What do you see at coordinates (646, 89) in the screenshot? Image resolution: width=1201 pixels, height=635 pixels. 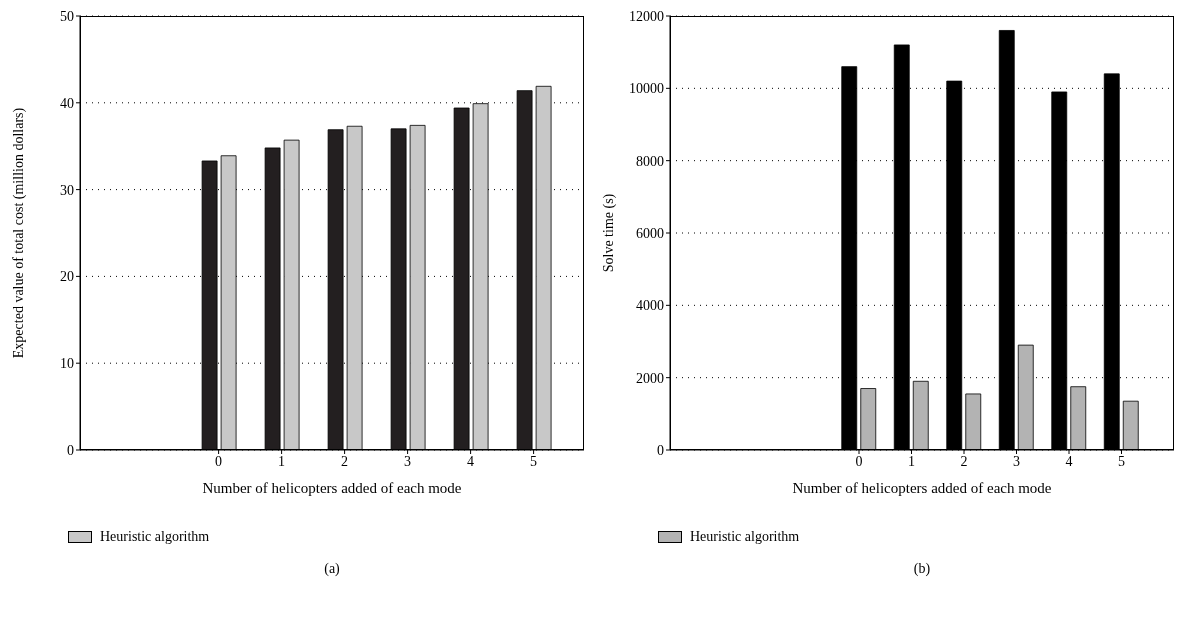 I see `y-tick-label: 10000` at bounding box center [646, 89].